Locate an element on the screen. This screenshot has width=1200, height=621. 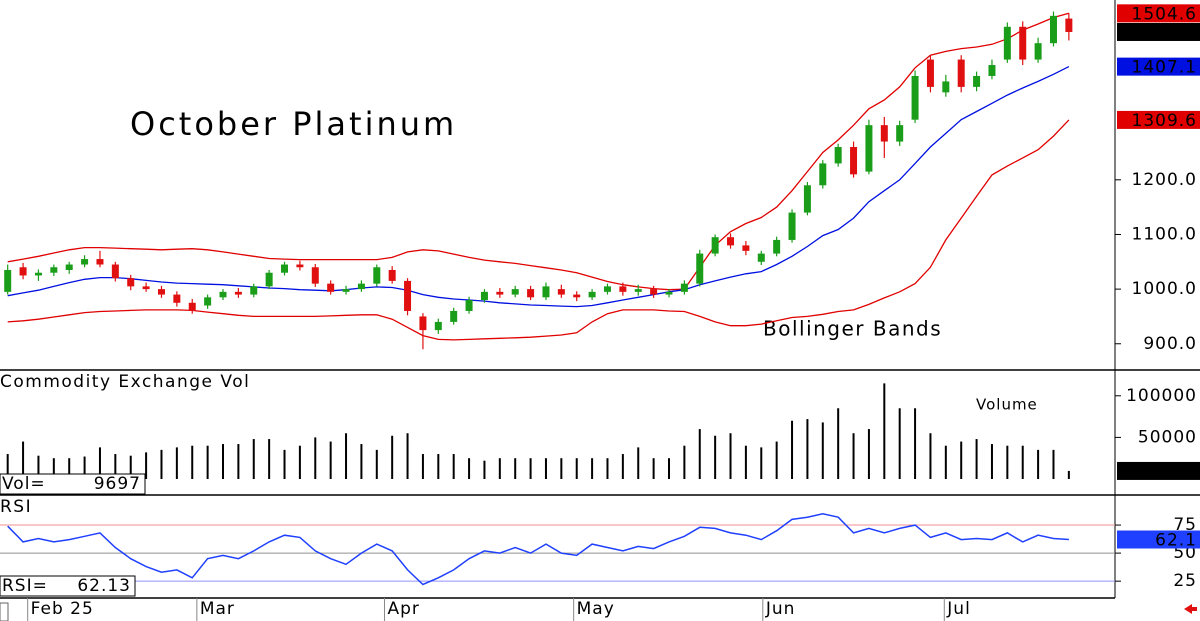
value-prefix: Vol= is located at coordinates (24, 484).